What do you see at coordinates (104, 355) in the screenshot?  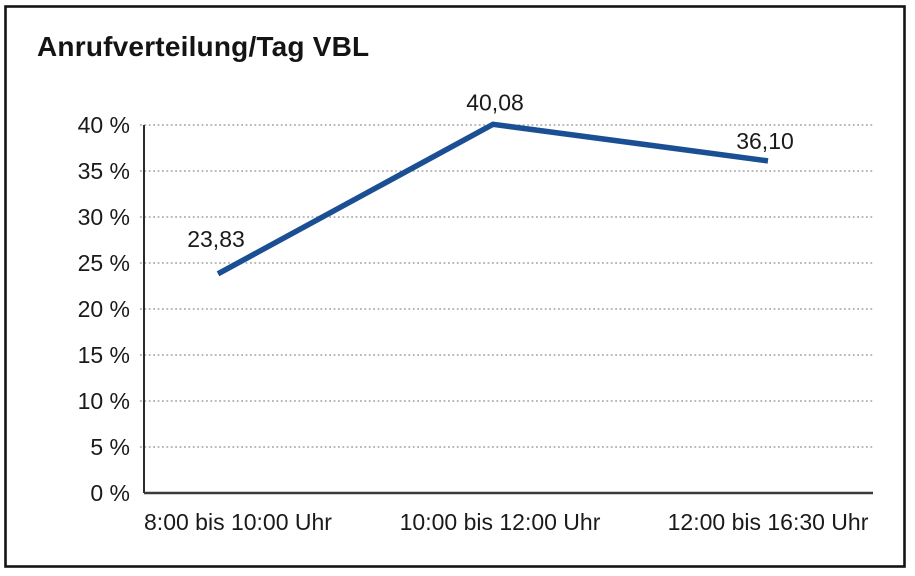 I see `y-axis-tick-label: 15 %` at bounding box center [104, 355].